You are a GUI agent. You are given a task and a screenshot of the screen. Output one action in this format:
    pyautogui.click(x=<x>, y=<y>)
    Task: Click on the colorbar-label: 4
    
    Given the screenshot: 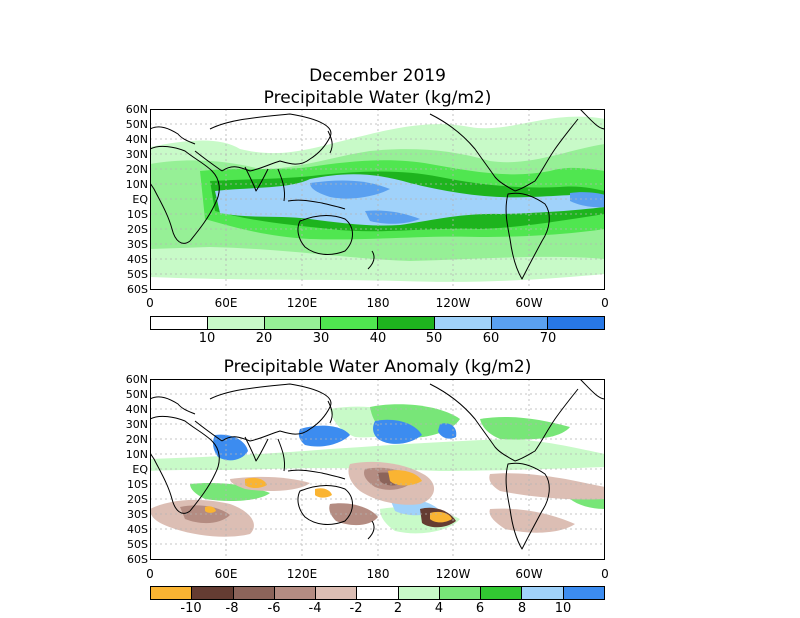 What is the action you would take?
    pyautogui.click(x=439, y=608)
    